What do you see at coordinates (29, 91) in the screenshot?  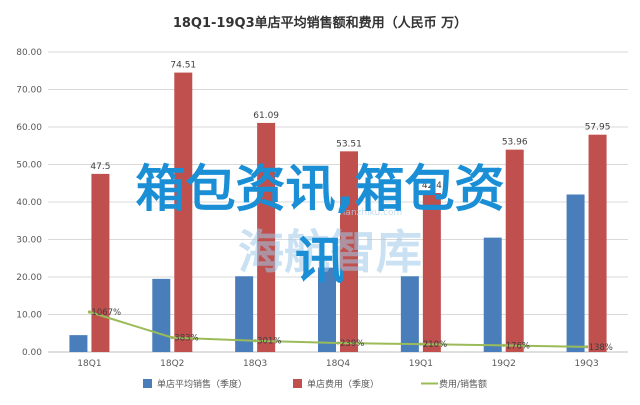 I see `y-tick-label: 70.00` at bounding box center [29, 91].